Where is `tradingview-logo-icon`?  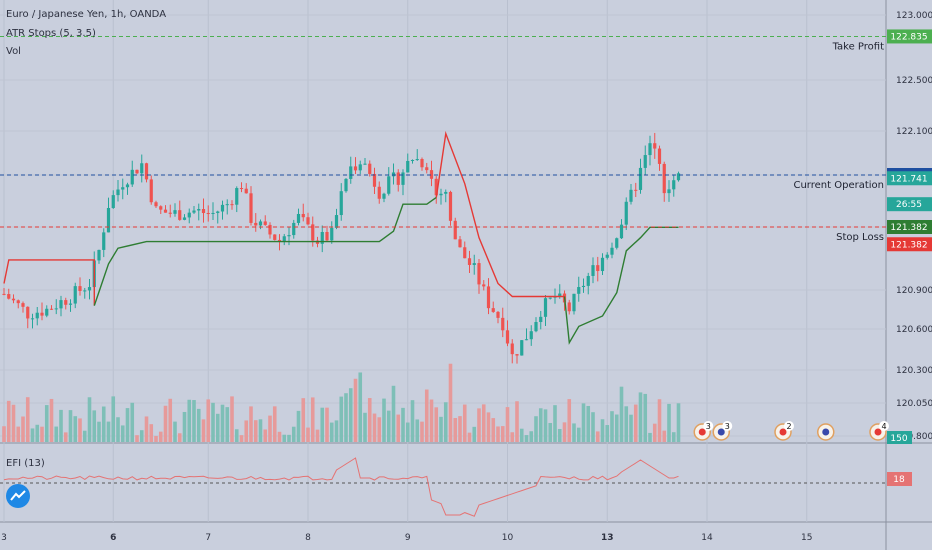
tradingview-logo-icon is located at coordinates (18, 496).